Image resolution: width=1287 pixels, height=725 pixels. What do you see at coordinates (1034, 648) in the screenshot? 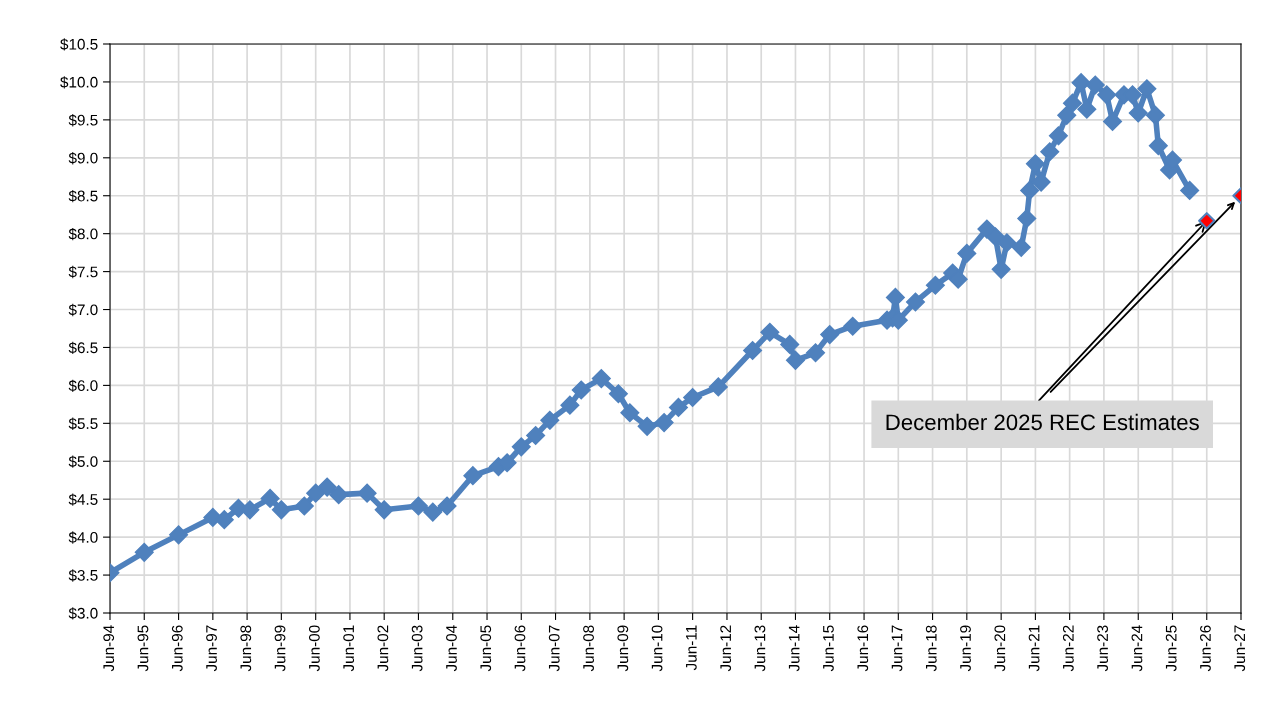
I see `x-tick-label: Jun-21` at bounding box center [1034, 648].